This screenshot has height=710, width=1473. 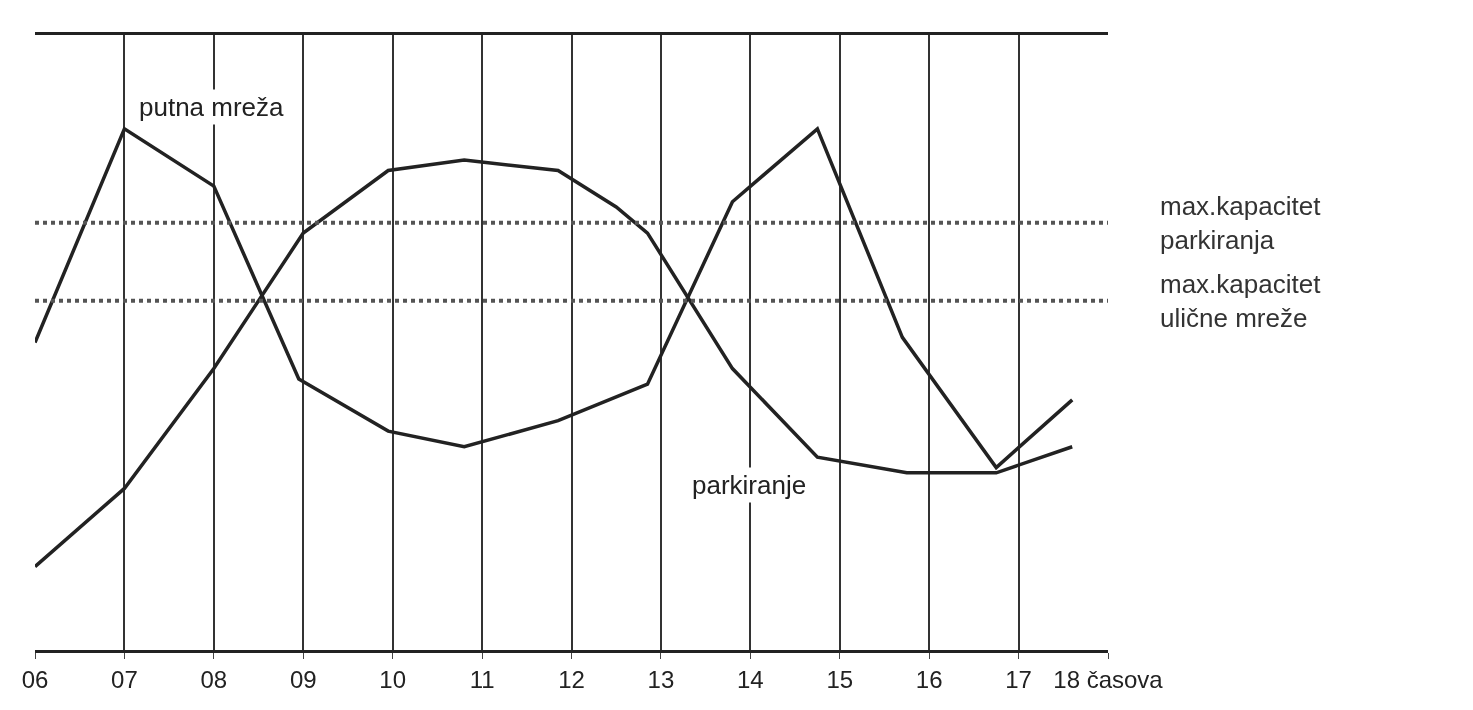 What do you see at coordinates (1241, 223) in the screenshot?
I see `ref-line-label: max.kapacitet parkiranja` at bounding box center [1241, 223].